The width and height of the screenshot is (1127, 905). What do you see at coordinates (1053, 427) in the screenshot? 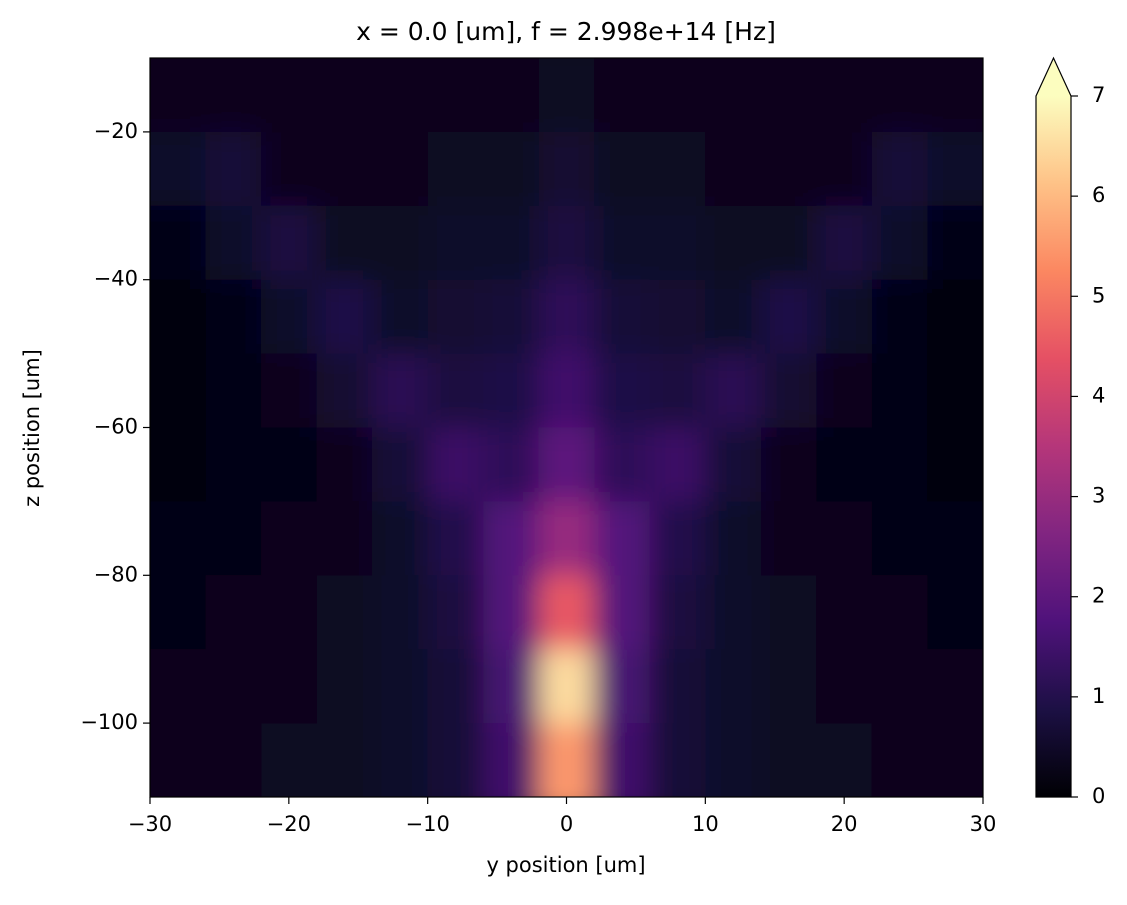
I see `colorbar-frame` at bounding box center [1053, 427].